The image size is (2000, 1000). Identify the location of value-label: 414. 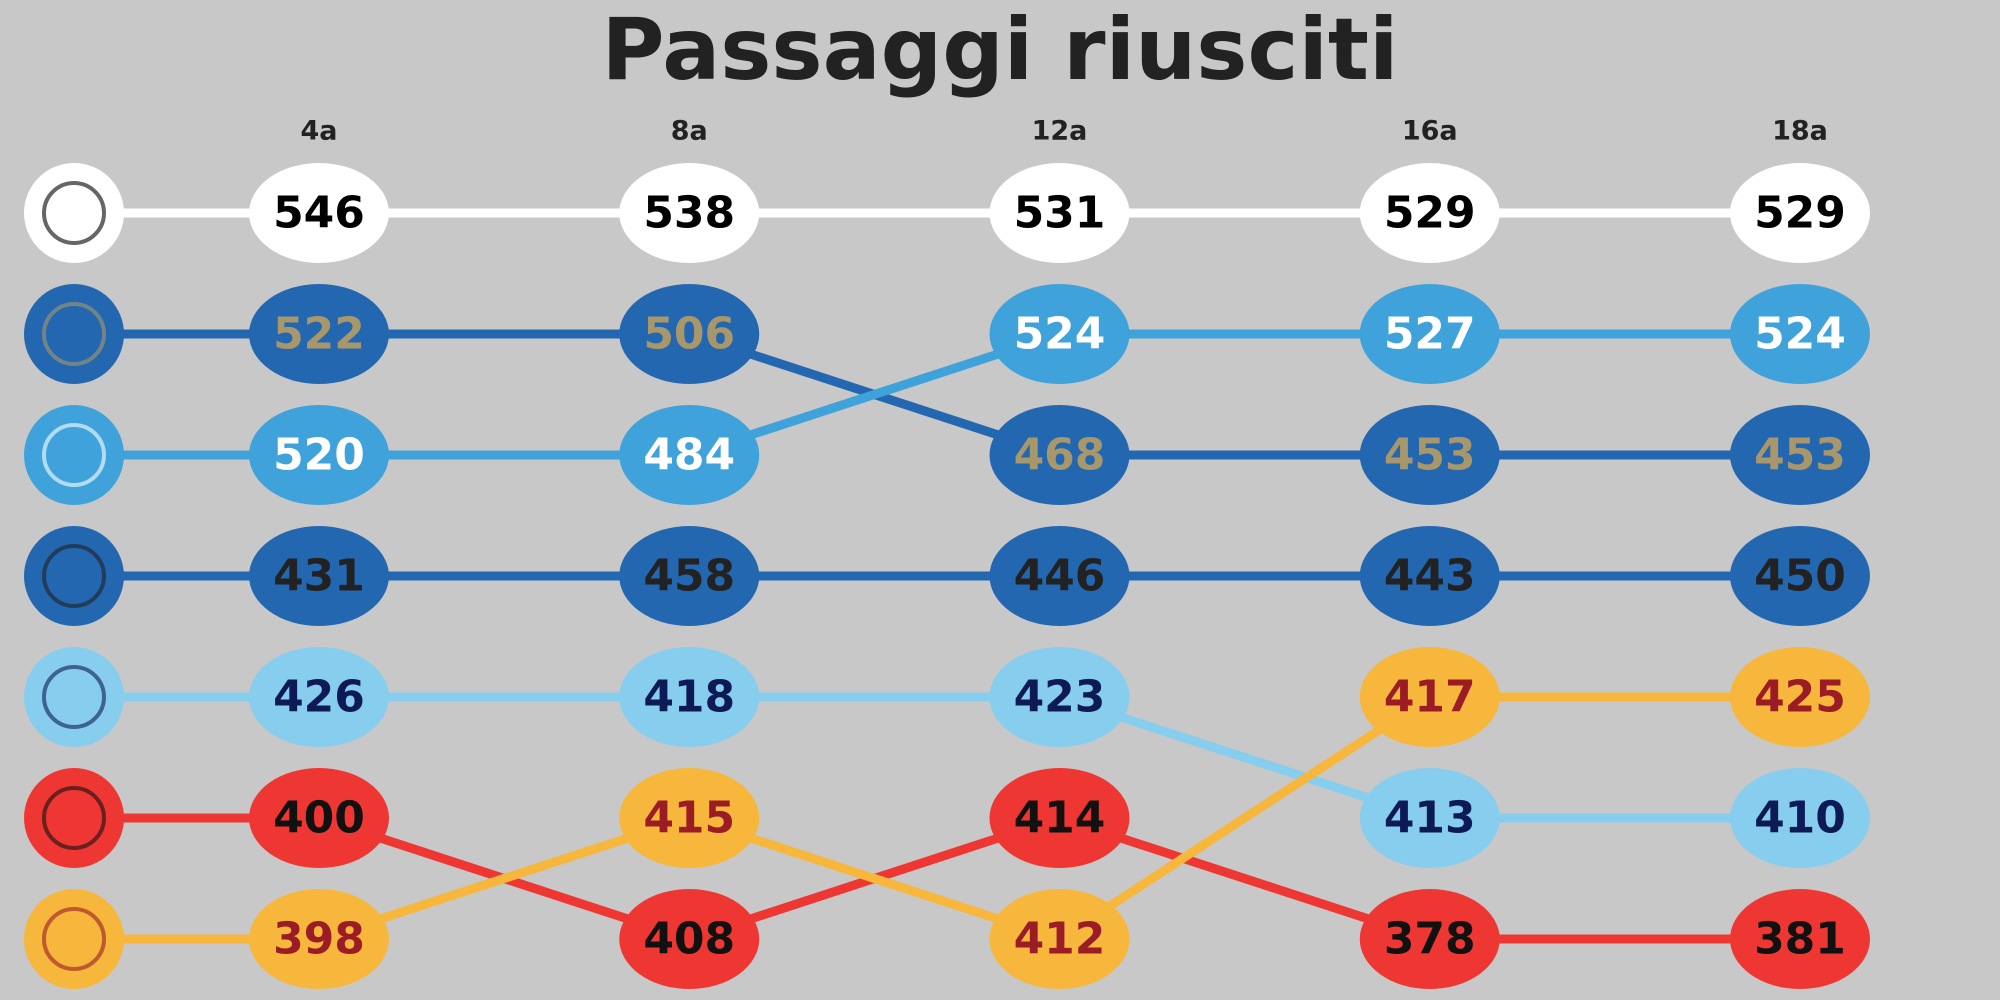
(1060, 818).